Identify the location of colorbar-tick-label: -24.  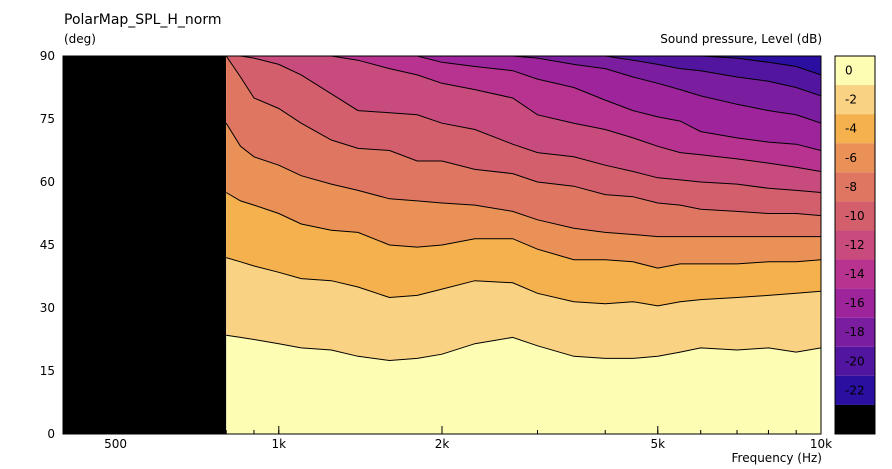
(855, 419).